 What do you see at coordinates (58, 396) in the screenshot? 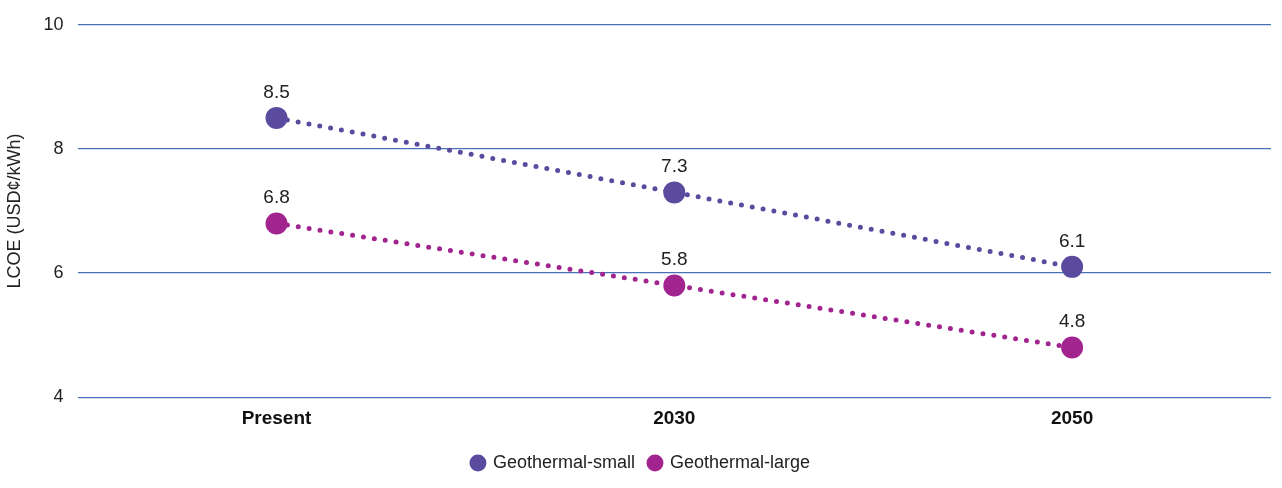
I see `y-tick-label: 4` at bounding box center [58, 396].